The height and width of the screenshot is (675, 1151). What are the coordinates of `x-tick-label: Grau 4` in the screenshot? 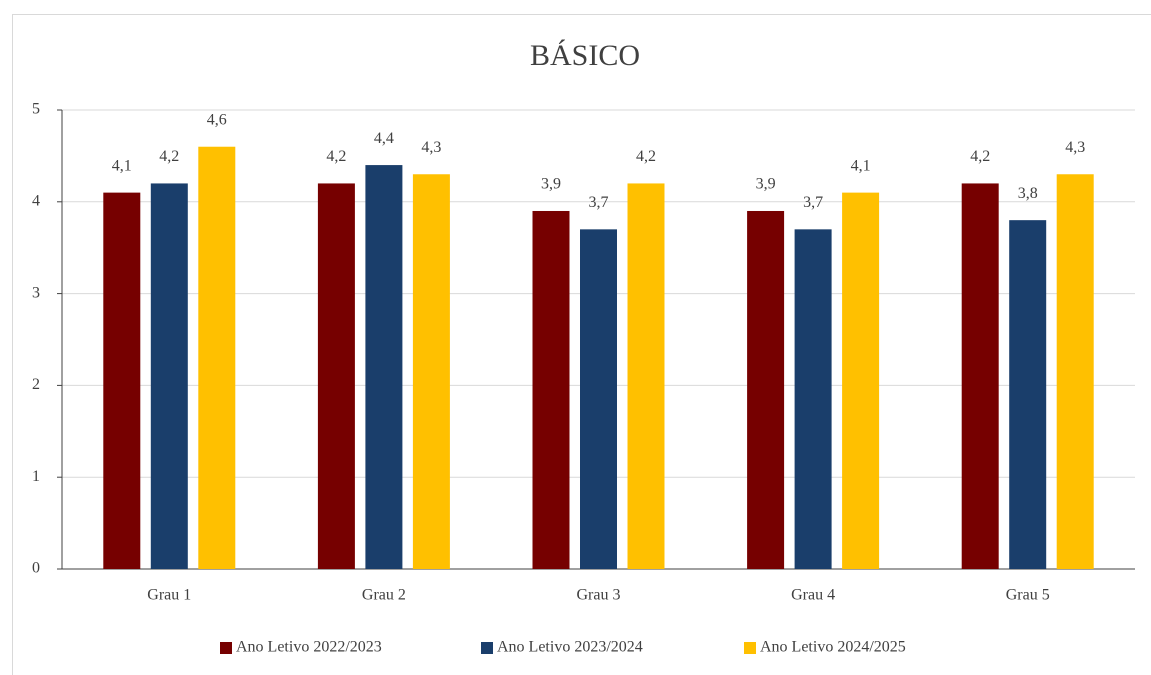 It's located at (813, 595).